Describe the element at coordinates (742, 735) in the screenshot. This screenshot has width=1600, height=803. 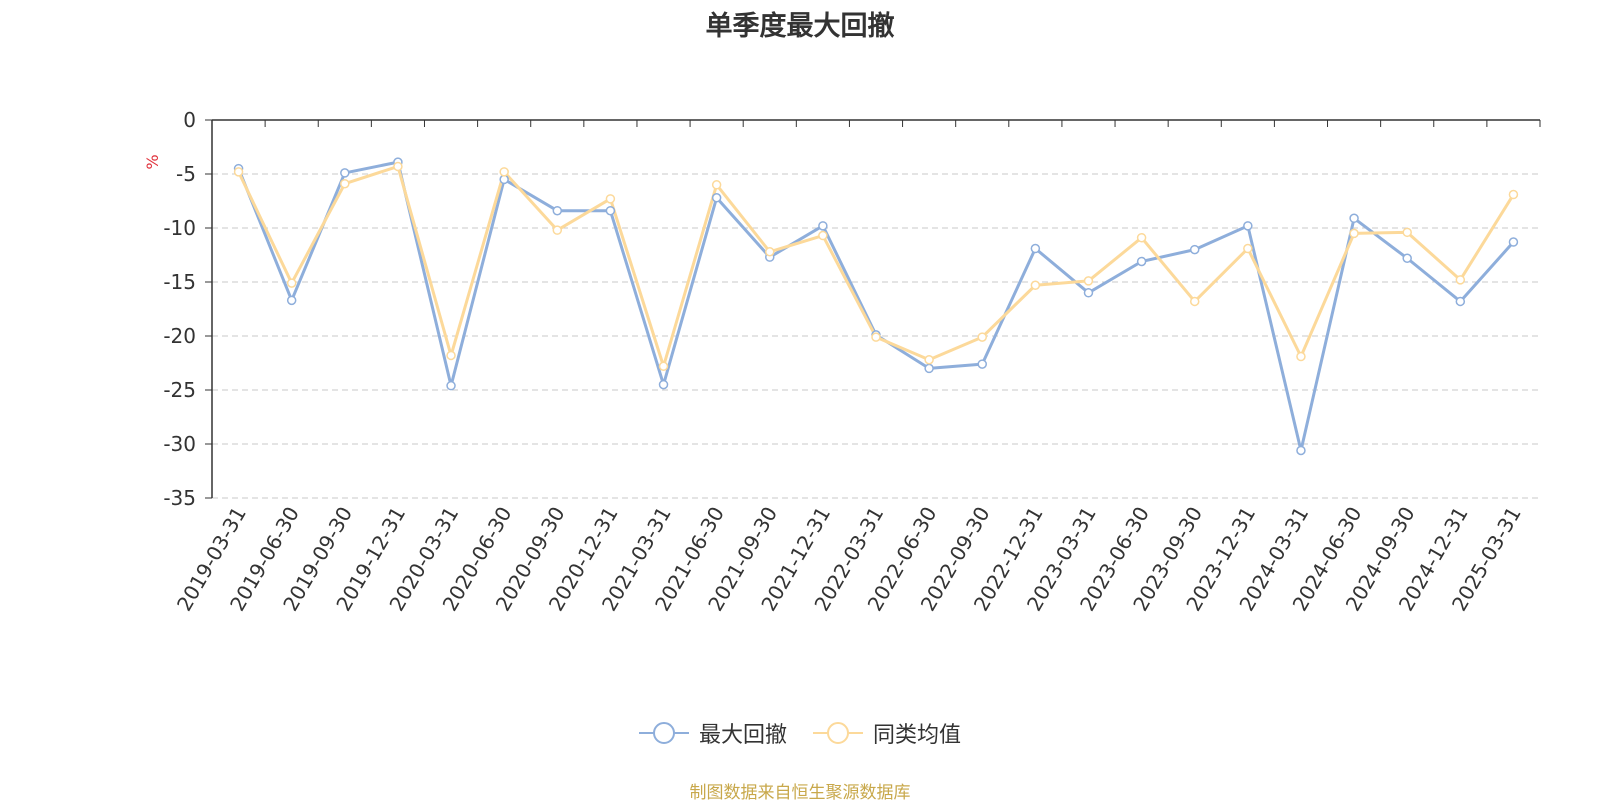
I see `legend-label-max-drawdown: 最大回撤` at that location.